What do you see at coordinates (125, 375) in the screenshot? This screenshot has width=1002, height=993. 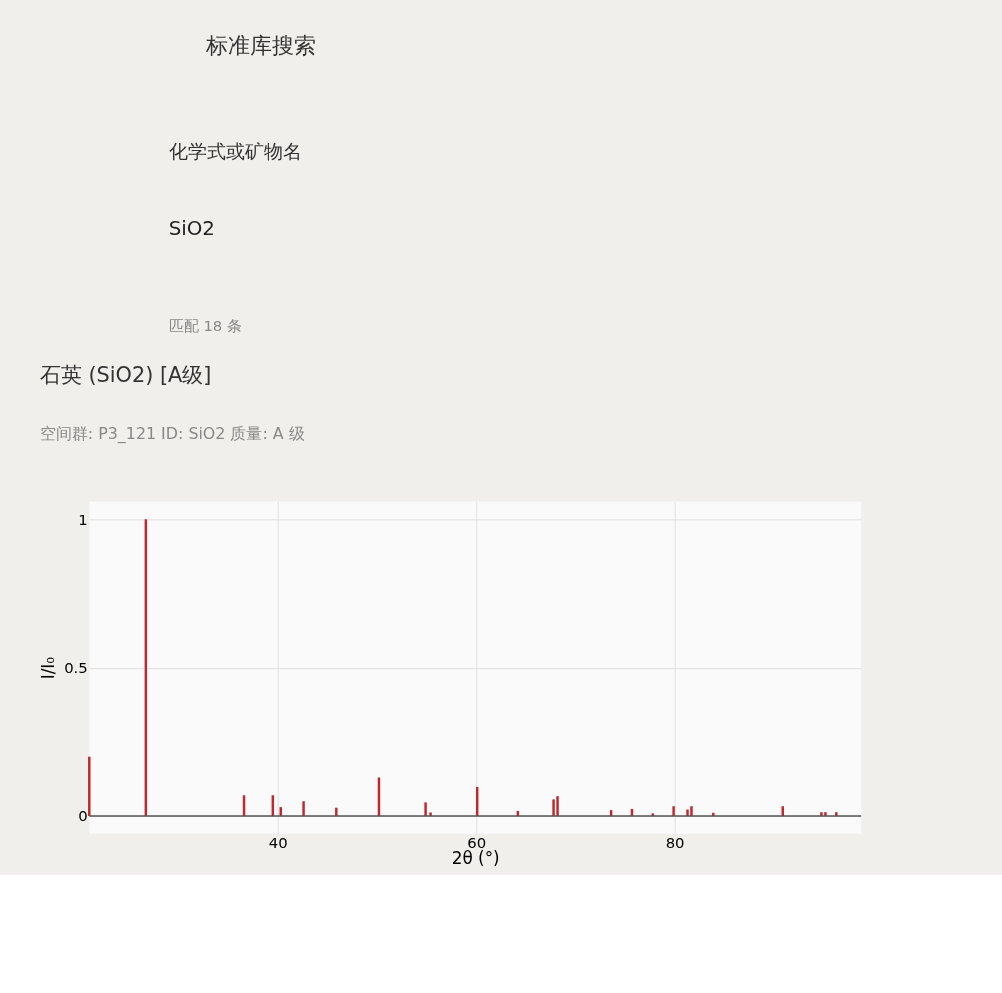 I see `chart-title: 石英 (SiO2) [A级]` at bounding box center [125, 375].